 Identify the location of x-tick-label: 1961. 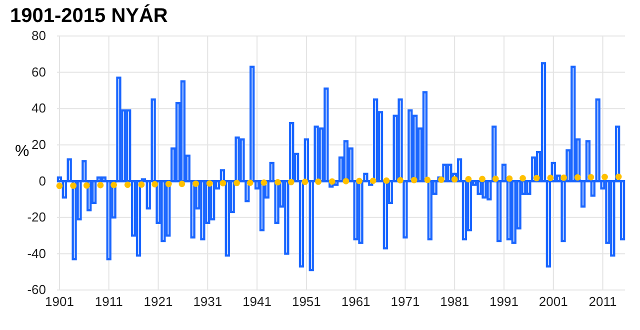
(355, 302).